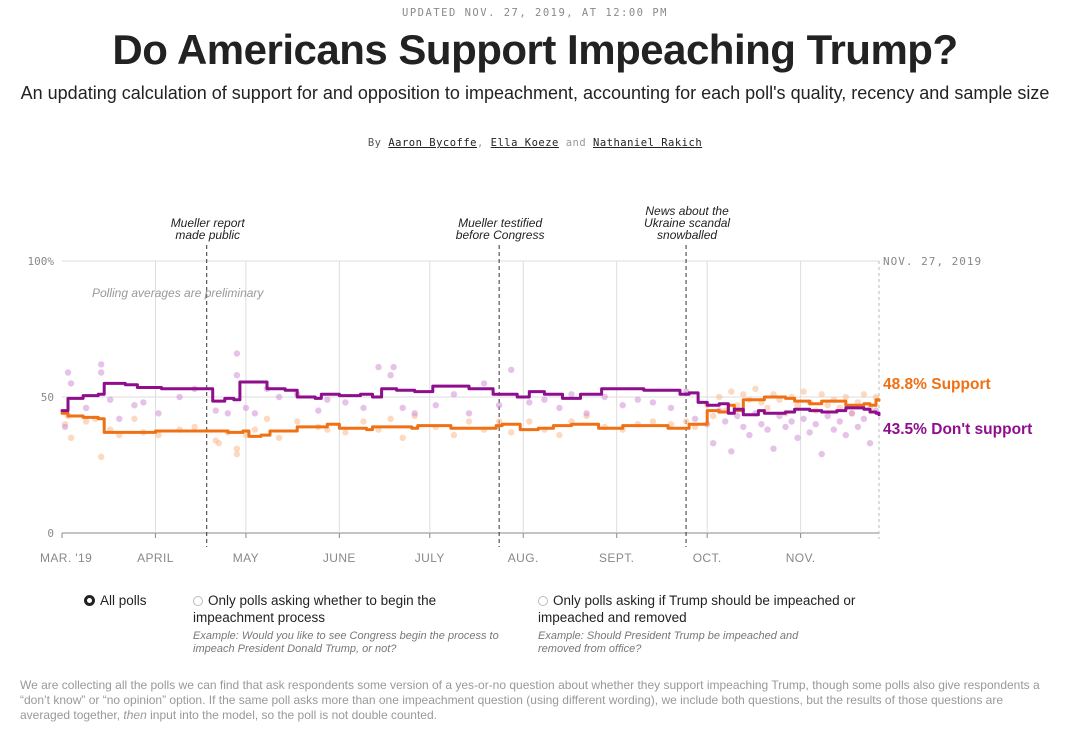  Describe the element at coordinates (535, 13) in the screenshot. I see `updated-timestamp: UPDATED NOV. 27, 2019, AT 12:00 PM` at that location.